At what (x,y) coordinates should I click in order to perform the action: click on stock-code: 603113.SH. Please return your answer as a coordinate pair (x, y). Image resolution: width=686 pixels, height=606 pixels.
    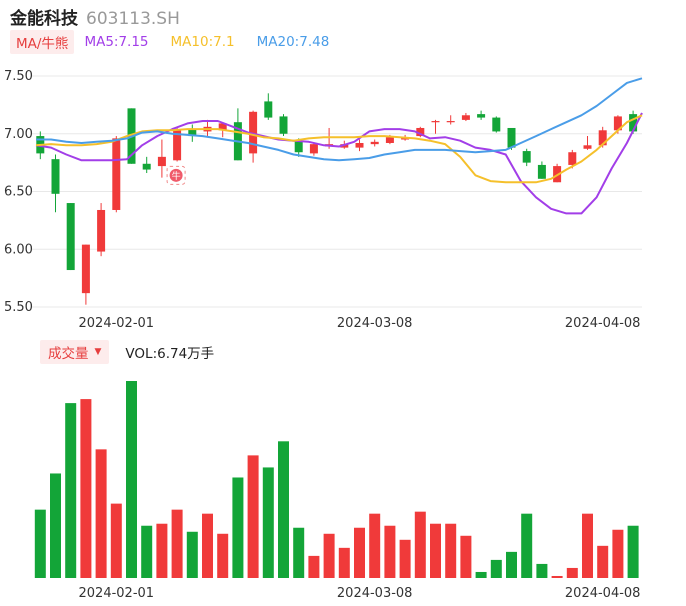
    Looking at the image, I should click on (133, 19).